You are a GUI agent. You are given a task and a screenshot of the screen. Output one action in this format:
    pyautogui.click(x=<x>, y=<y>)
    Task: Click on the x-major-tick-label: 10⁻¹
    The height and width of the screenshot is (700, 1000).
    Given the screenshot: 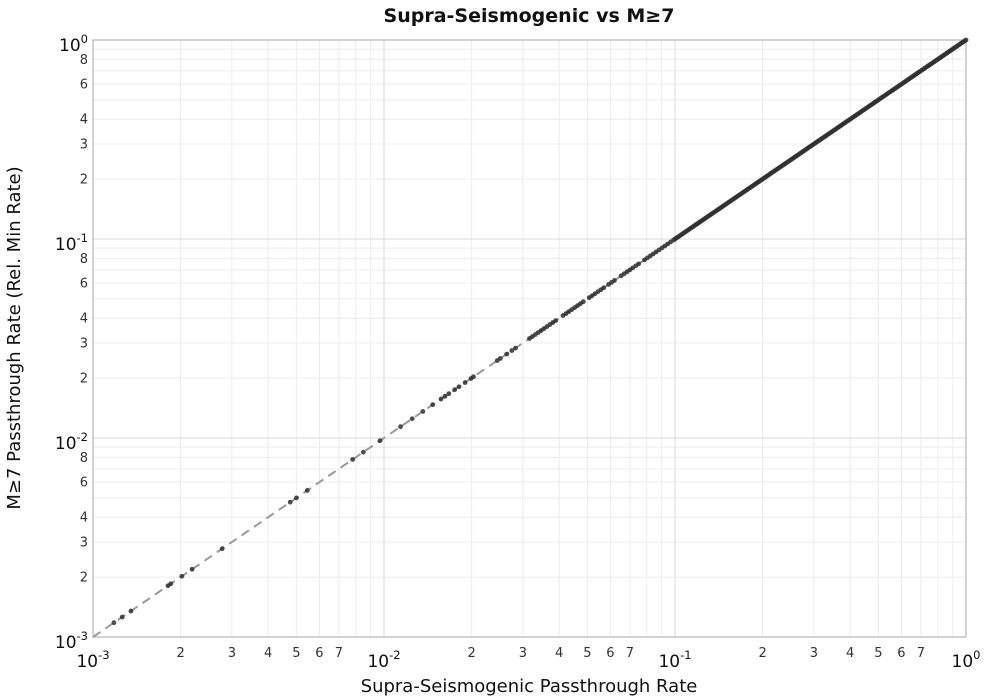 What is the action you would take?
    pyautogui.click(x=674, y=660)
    